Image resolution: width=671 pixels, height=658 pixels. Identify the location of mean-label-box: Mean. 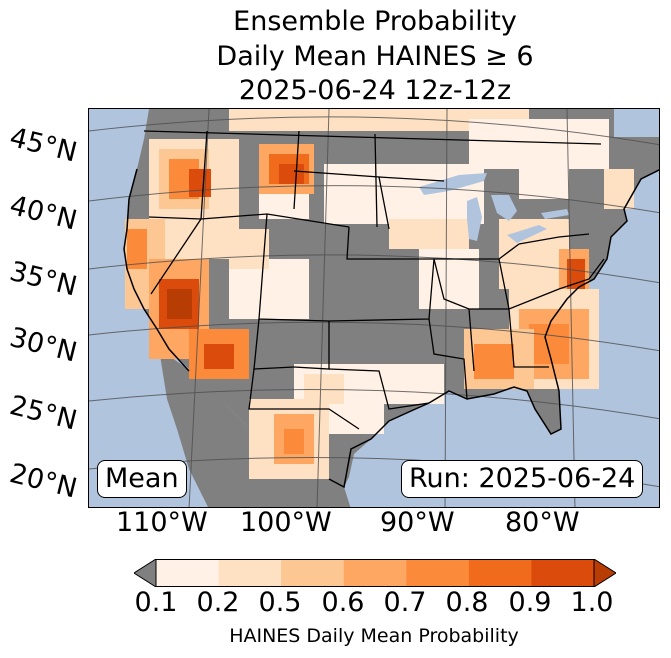
(142, 479).